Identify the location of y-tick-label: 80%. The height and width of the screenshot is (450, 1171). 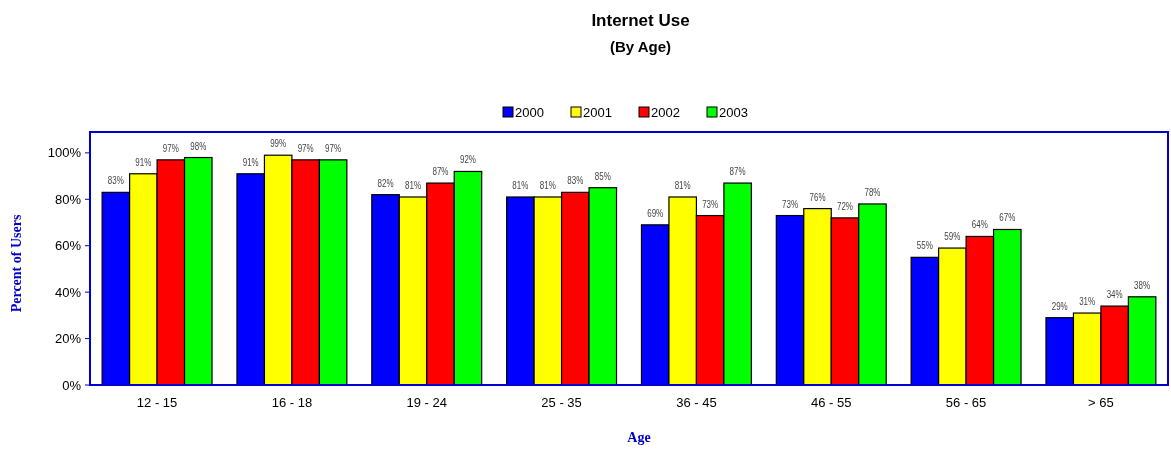
(68, 199).